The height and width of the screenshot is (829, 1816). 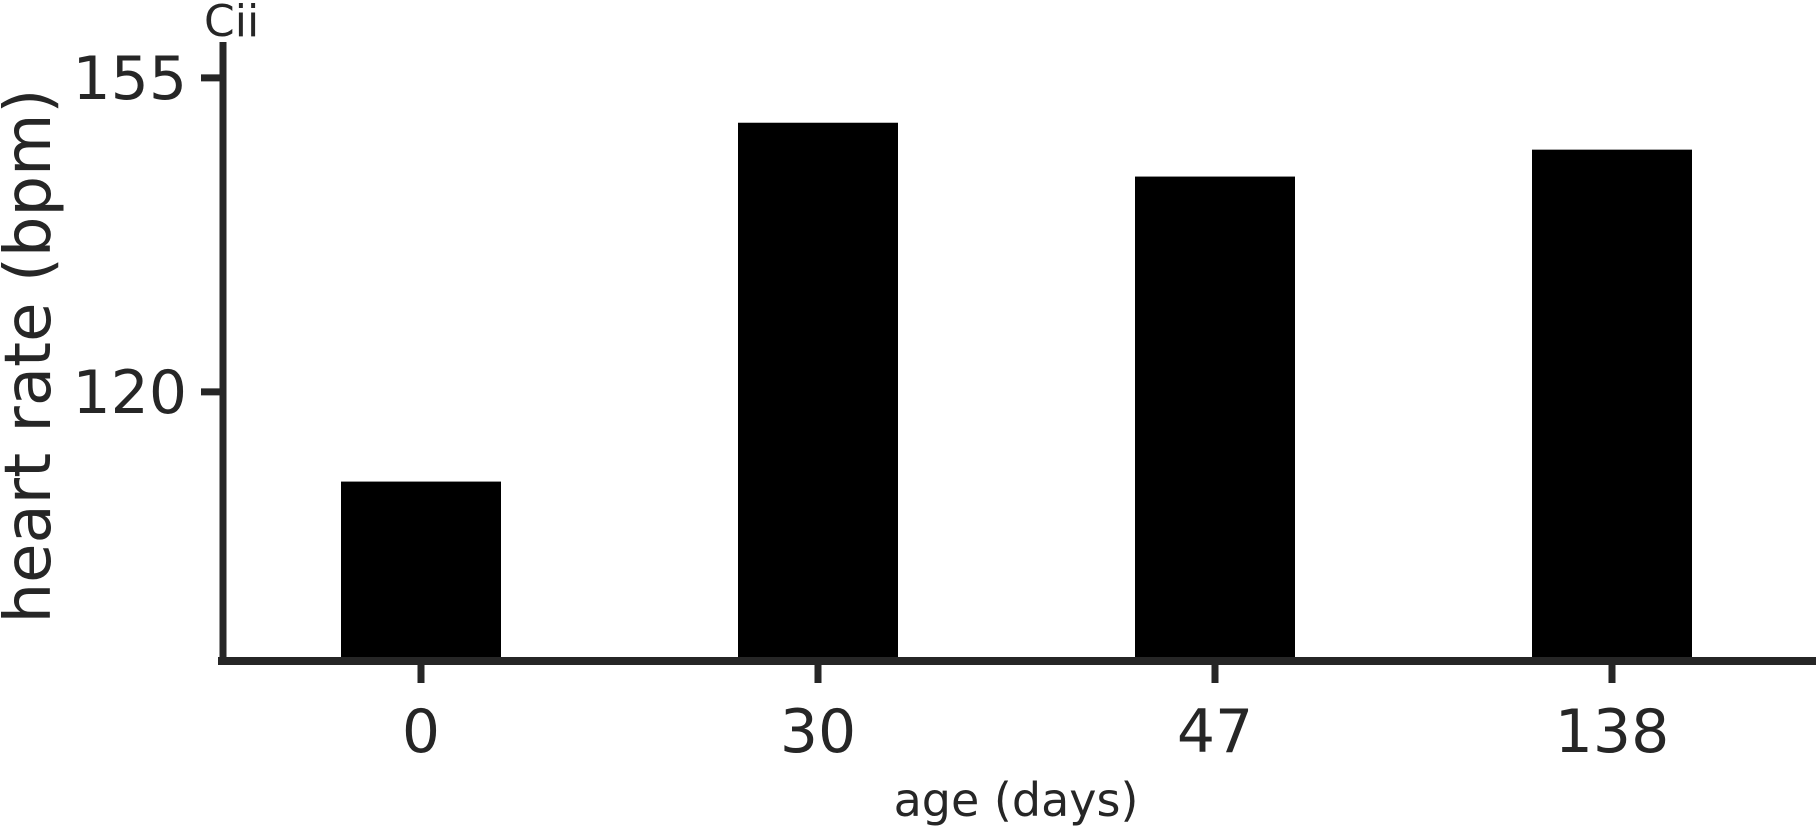 What do you see at coordinates (1215, 732) in the screenshot?
I see `x-tick-label-47: 47` at bounding box center [1215, 732].